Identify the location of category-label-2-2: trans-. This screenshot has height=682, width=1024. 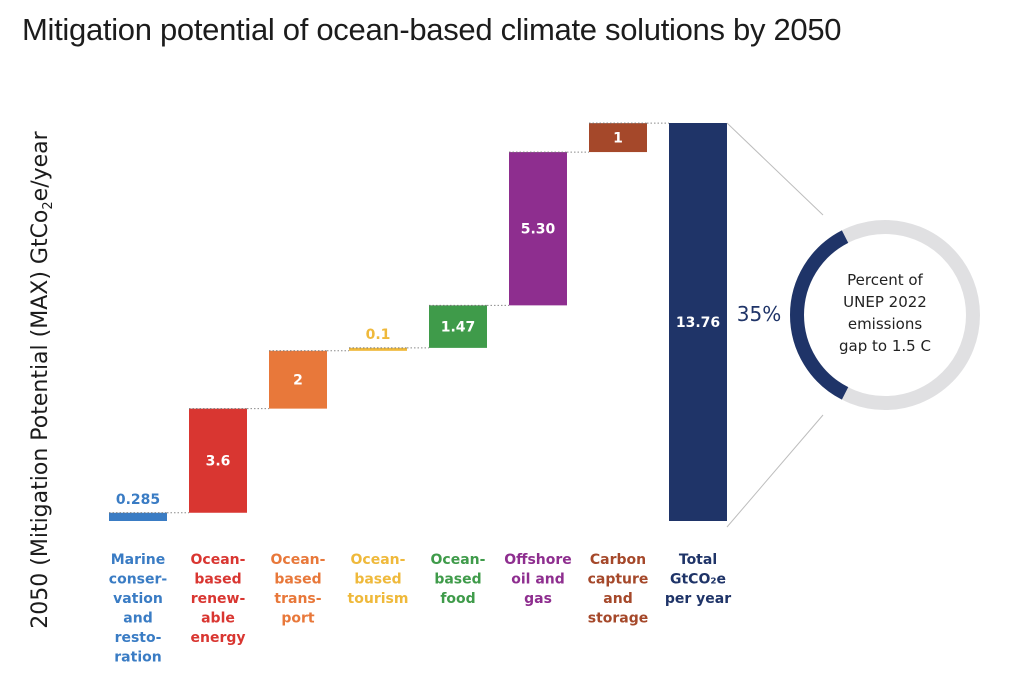
(297, 599).